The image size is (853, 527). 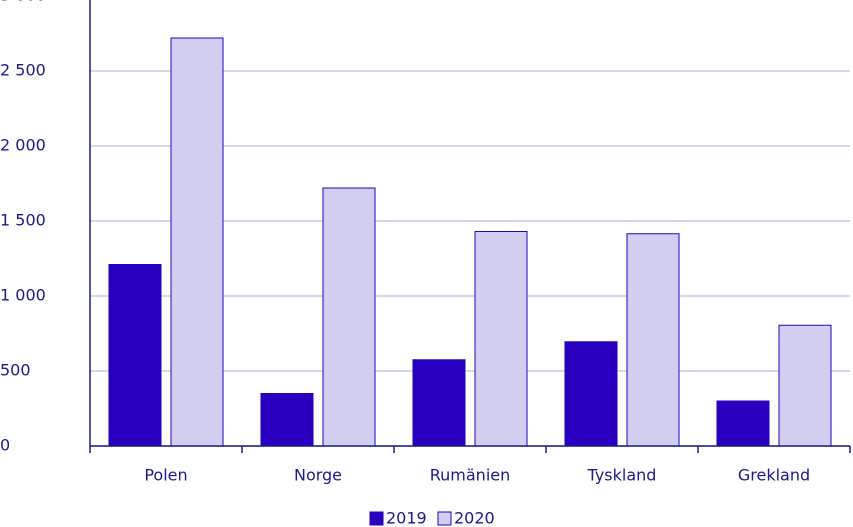 What do you see at coordinates (622, 475) in the screenshot?
I see `x-tick-label: Tyskland` at bounding box center [622, 475].